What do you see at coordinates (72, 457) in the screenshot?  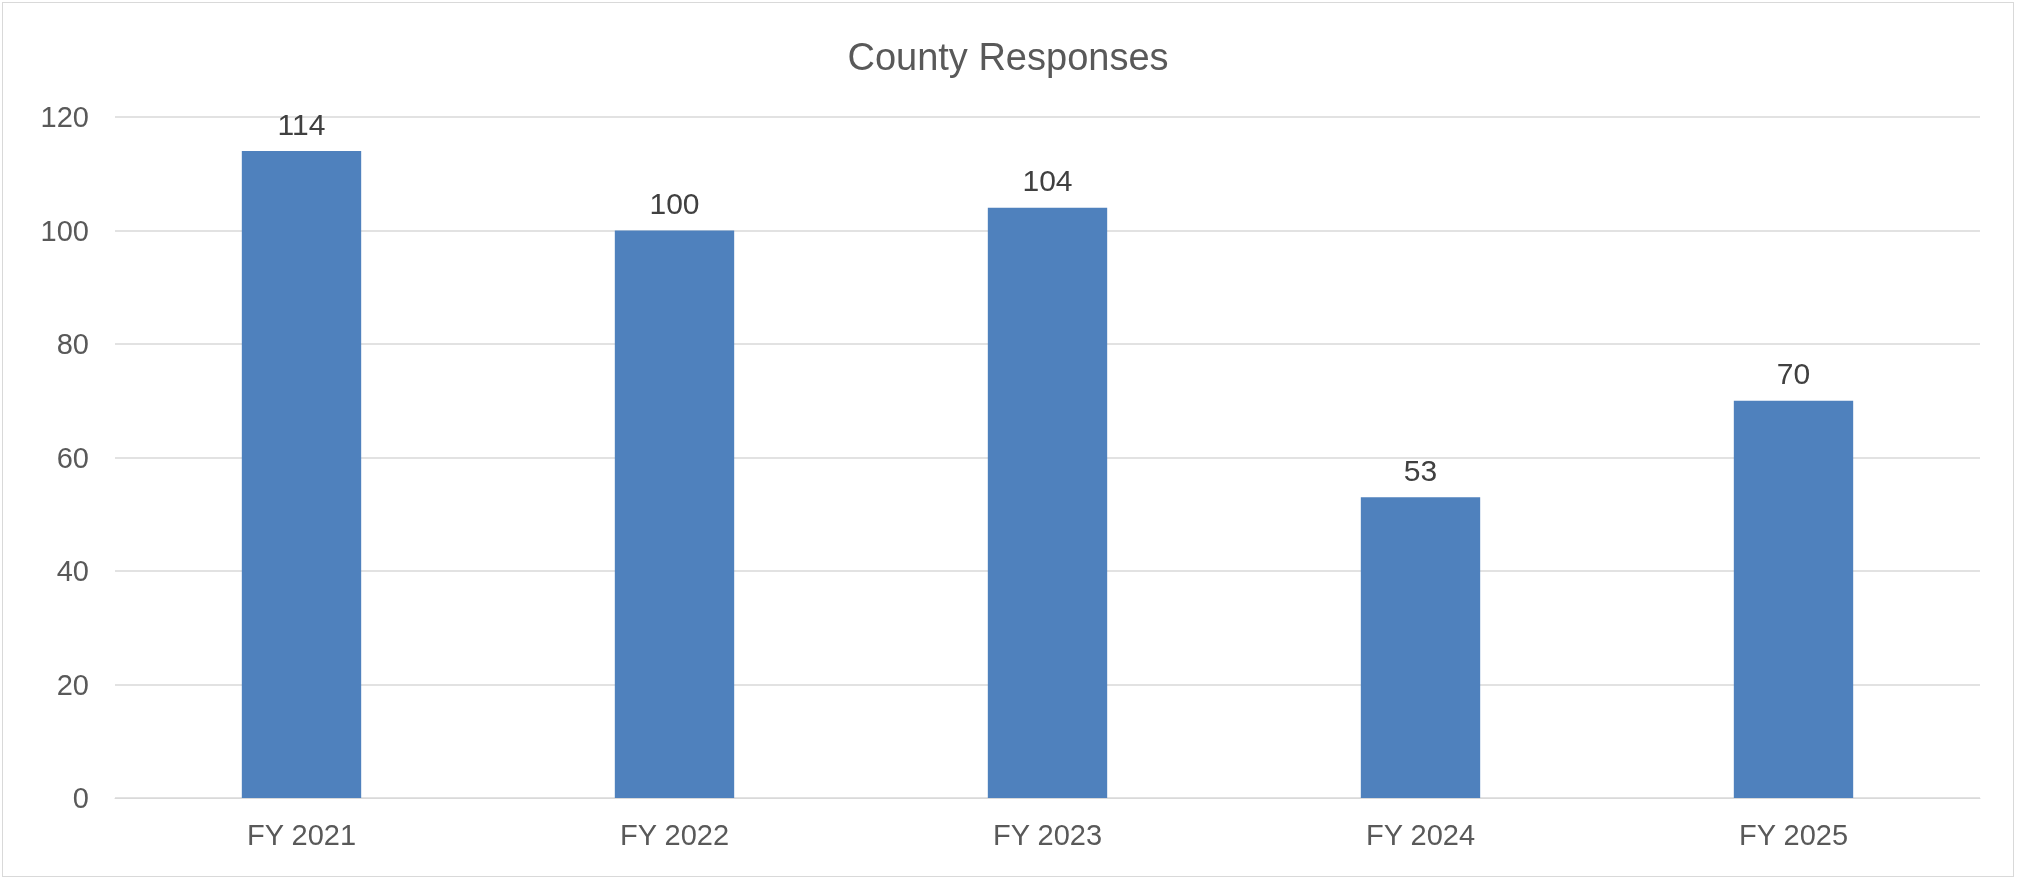 I see `y-tick-label: 60` at bounding box center [72, 457].